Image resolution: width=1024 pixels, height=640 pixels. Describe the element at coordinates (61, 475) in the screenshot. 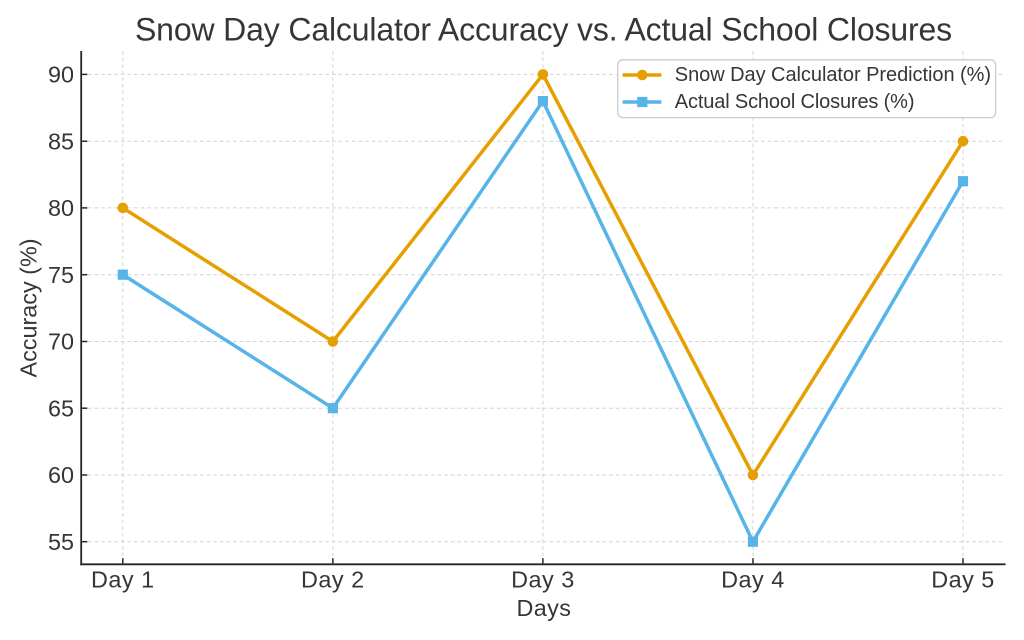

I see `svg-text: 60` at that location.